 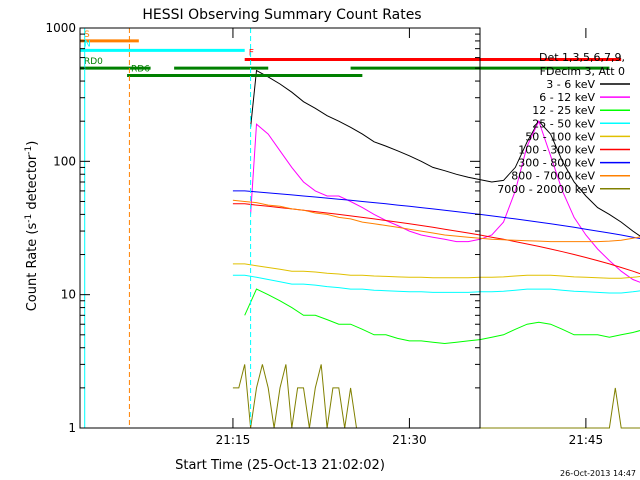 What do you see at coordinates (546, 189) in the screenshot?
I see `legend-label: 7000 - 20000 keV` at bounding box center [546, 189].